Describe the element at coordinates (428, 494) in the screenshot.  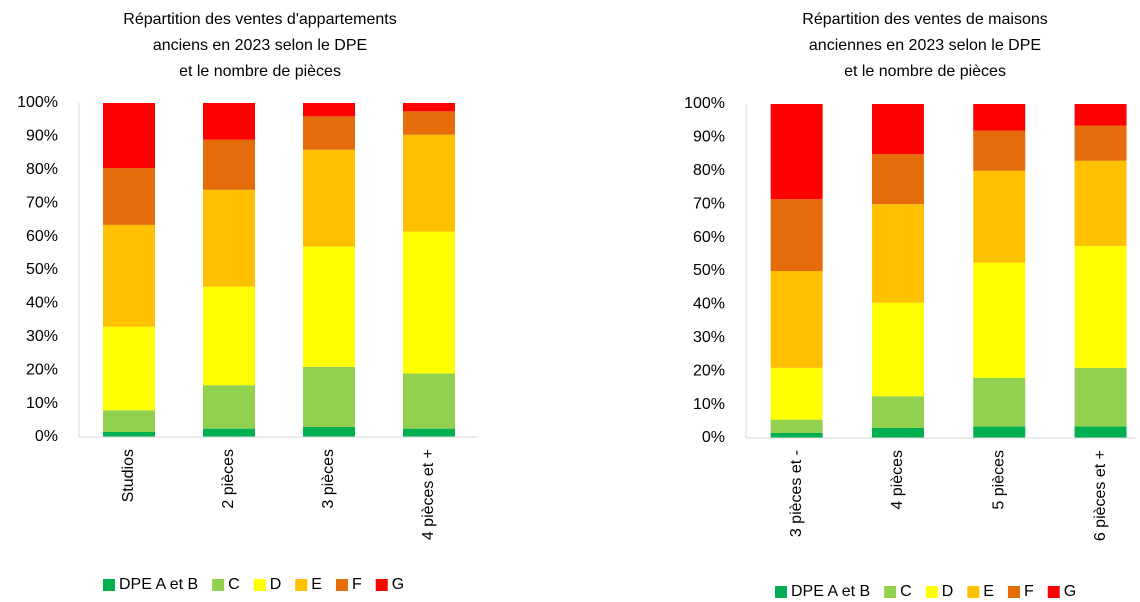
I see `x-tick-label: 4 pièces et +` at that location.